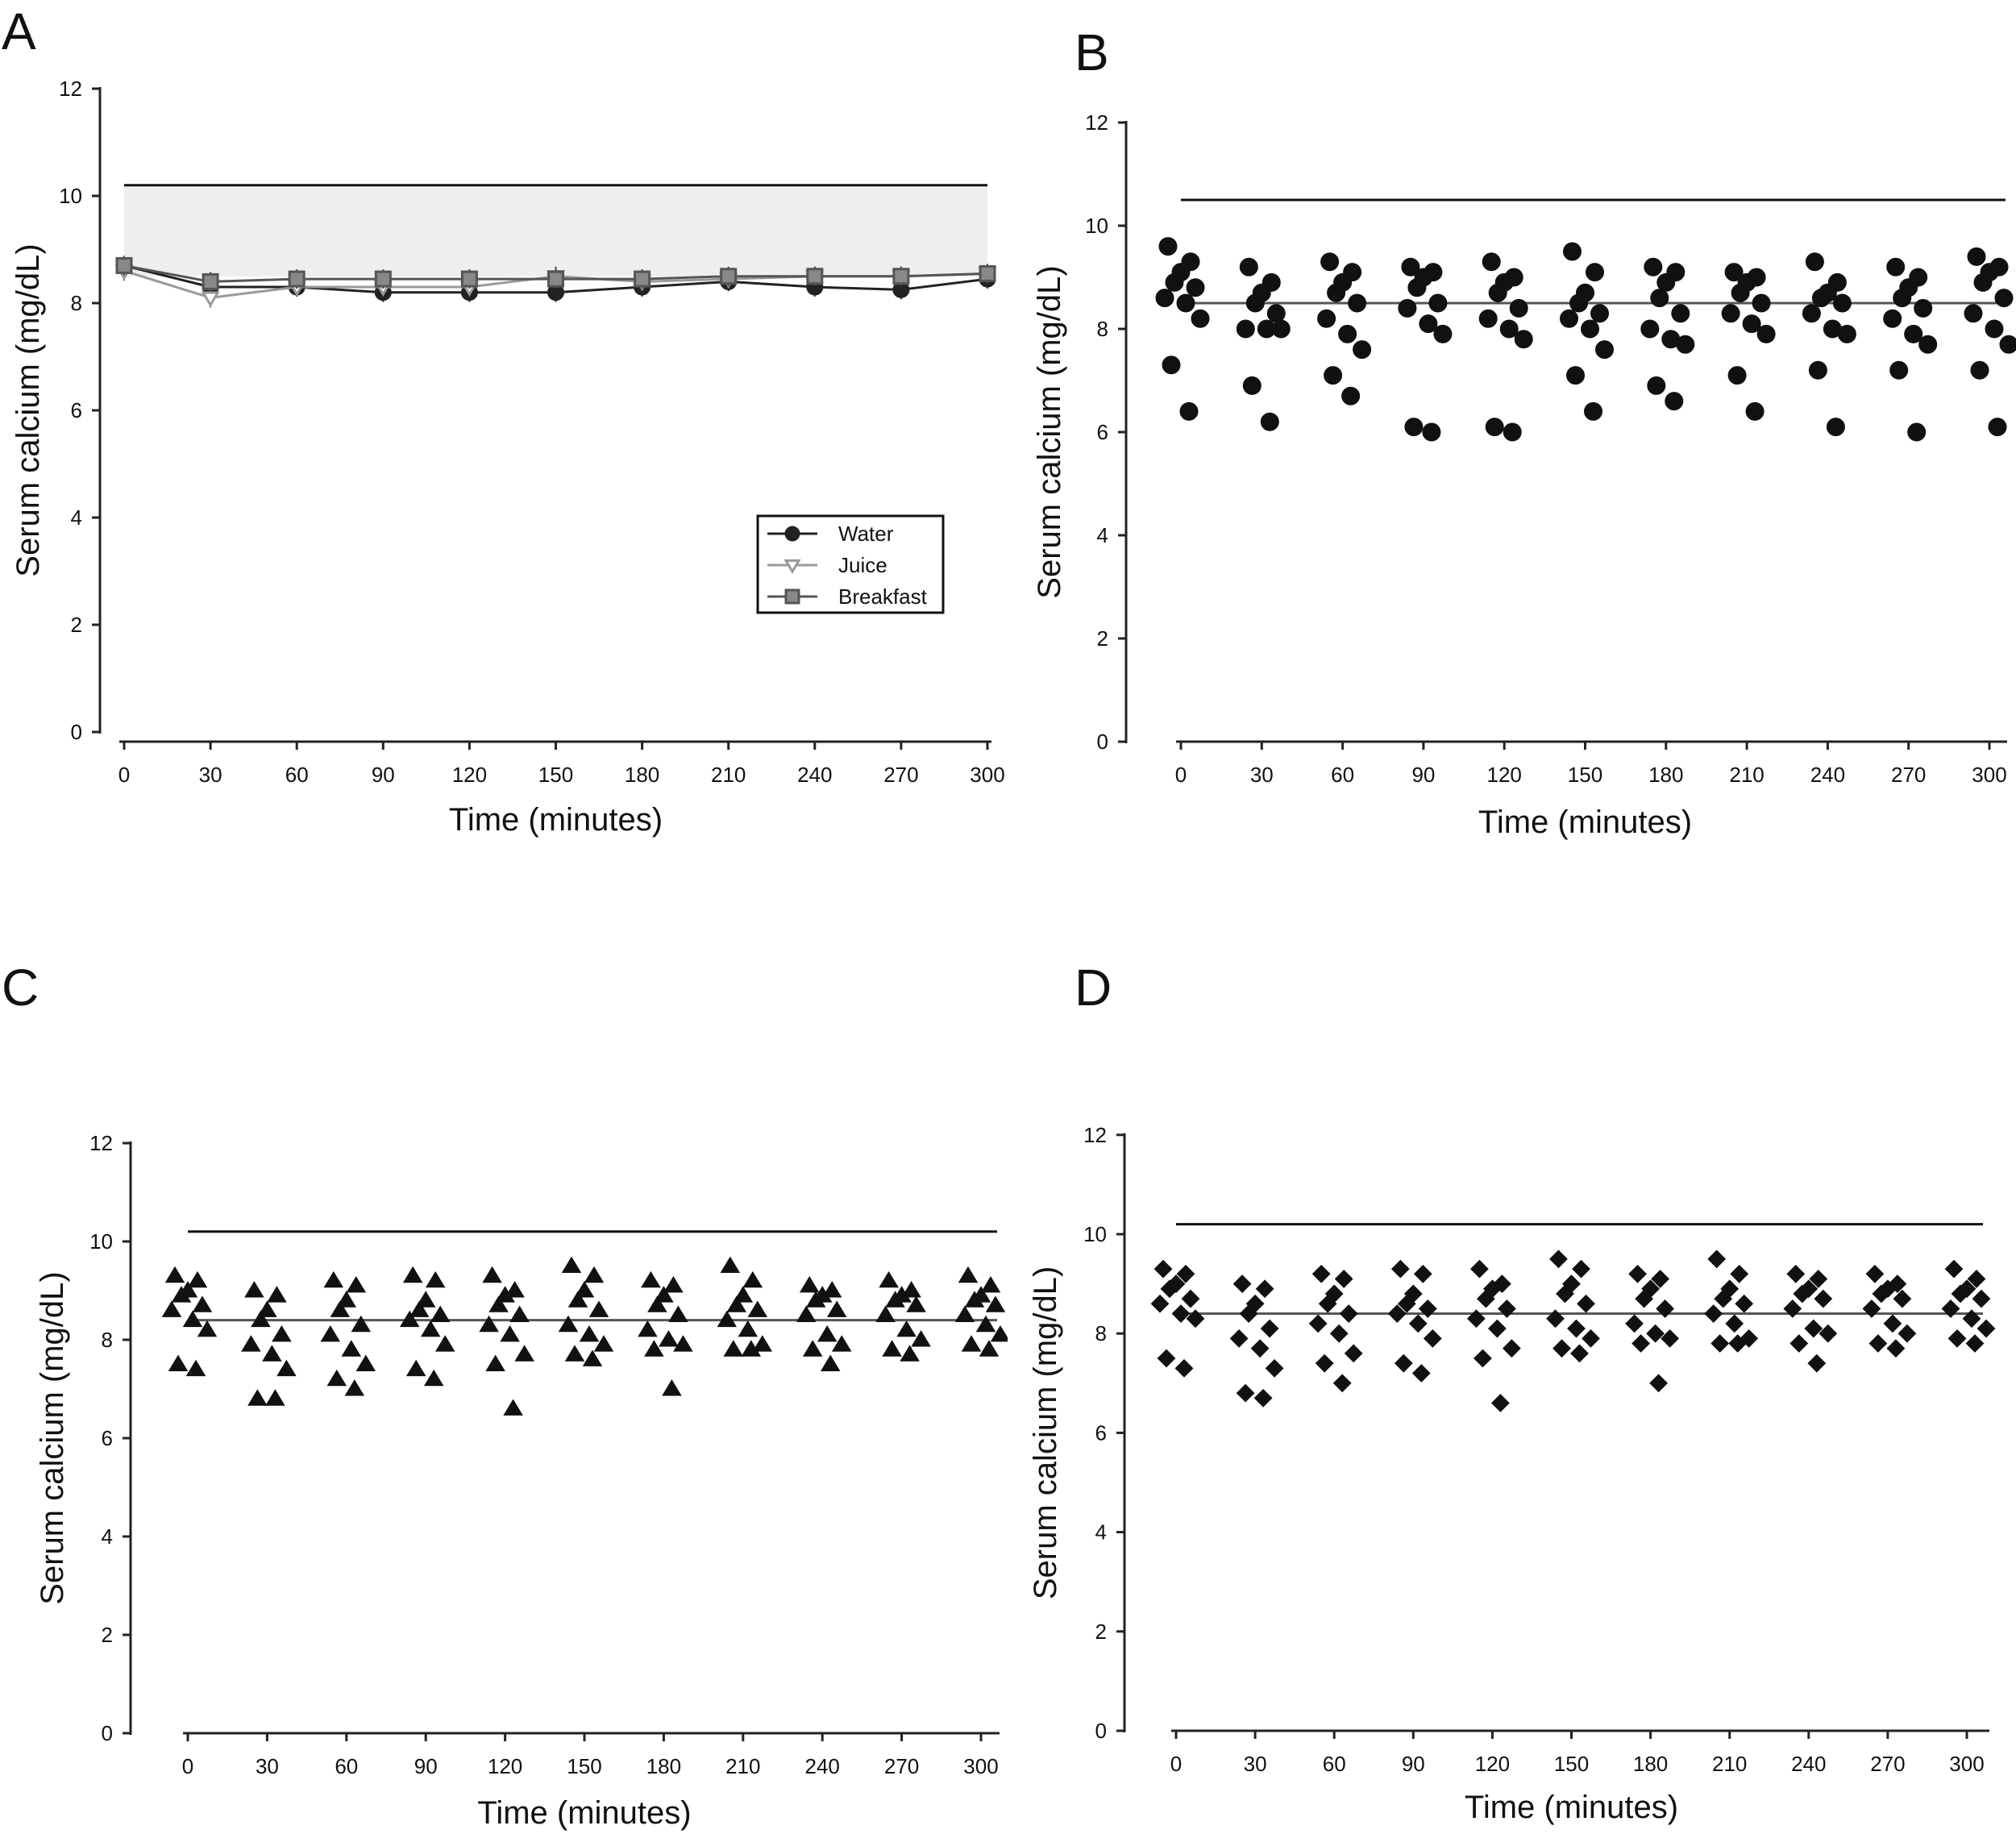 This screenshot has width=2016, height=1838. I want to click on x-tick-label: 240, so click(822, 1766).